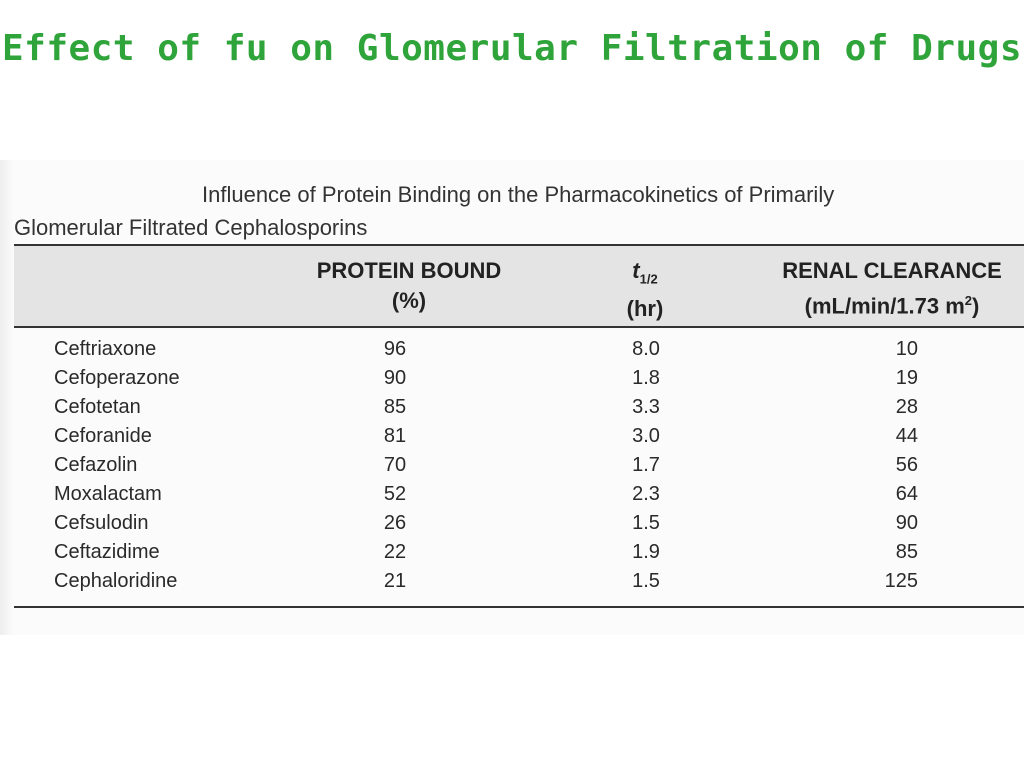  I want to click on header-protein-bound: PROTEIN BOUND (%), so click(409, 286).